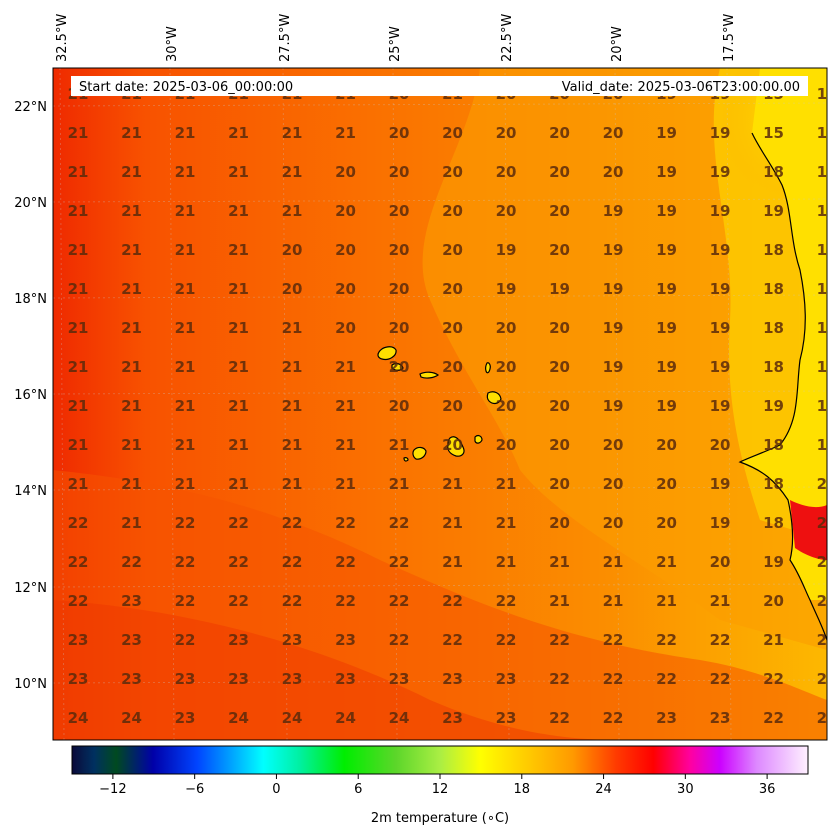 The width and height of the screenshot is (837, 837). I want to click on lat-label: 20°N, so click(30, 203).